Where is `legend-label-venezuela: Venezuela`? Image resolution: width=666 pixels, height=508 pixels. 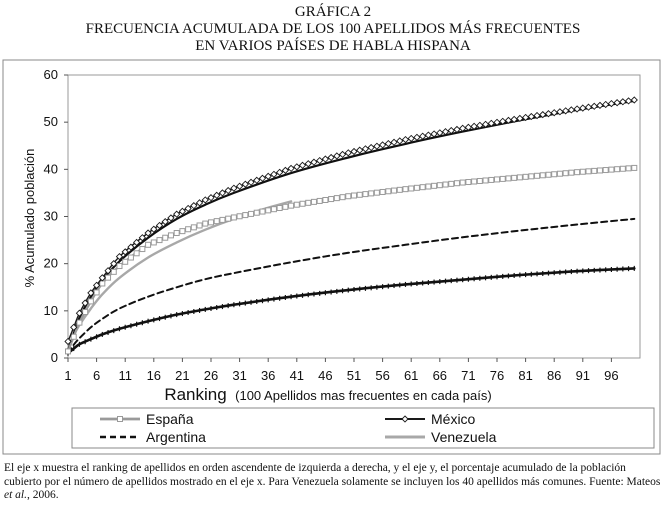 legend-label-venezuela: Venezuela is located at coordinates (464, 437).